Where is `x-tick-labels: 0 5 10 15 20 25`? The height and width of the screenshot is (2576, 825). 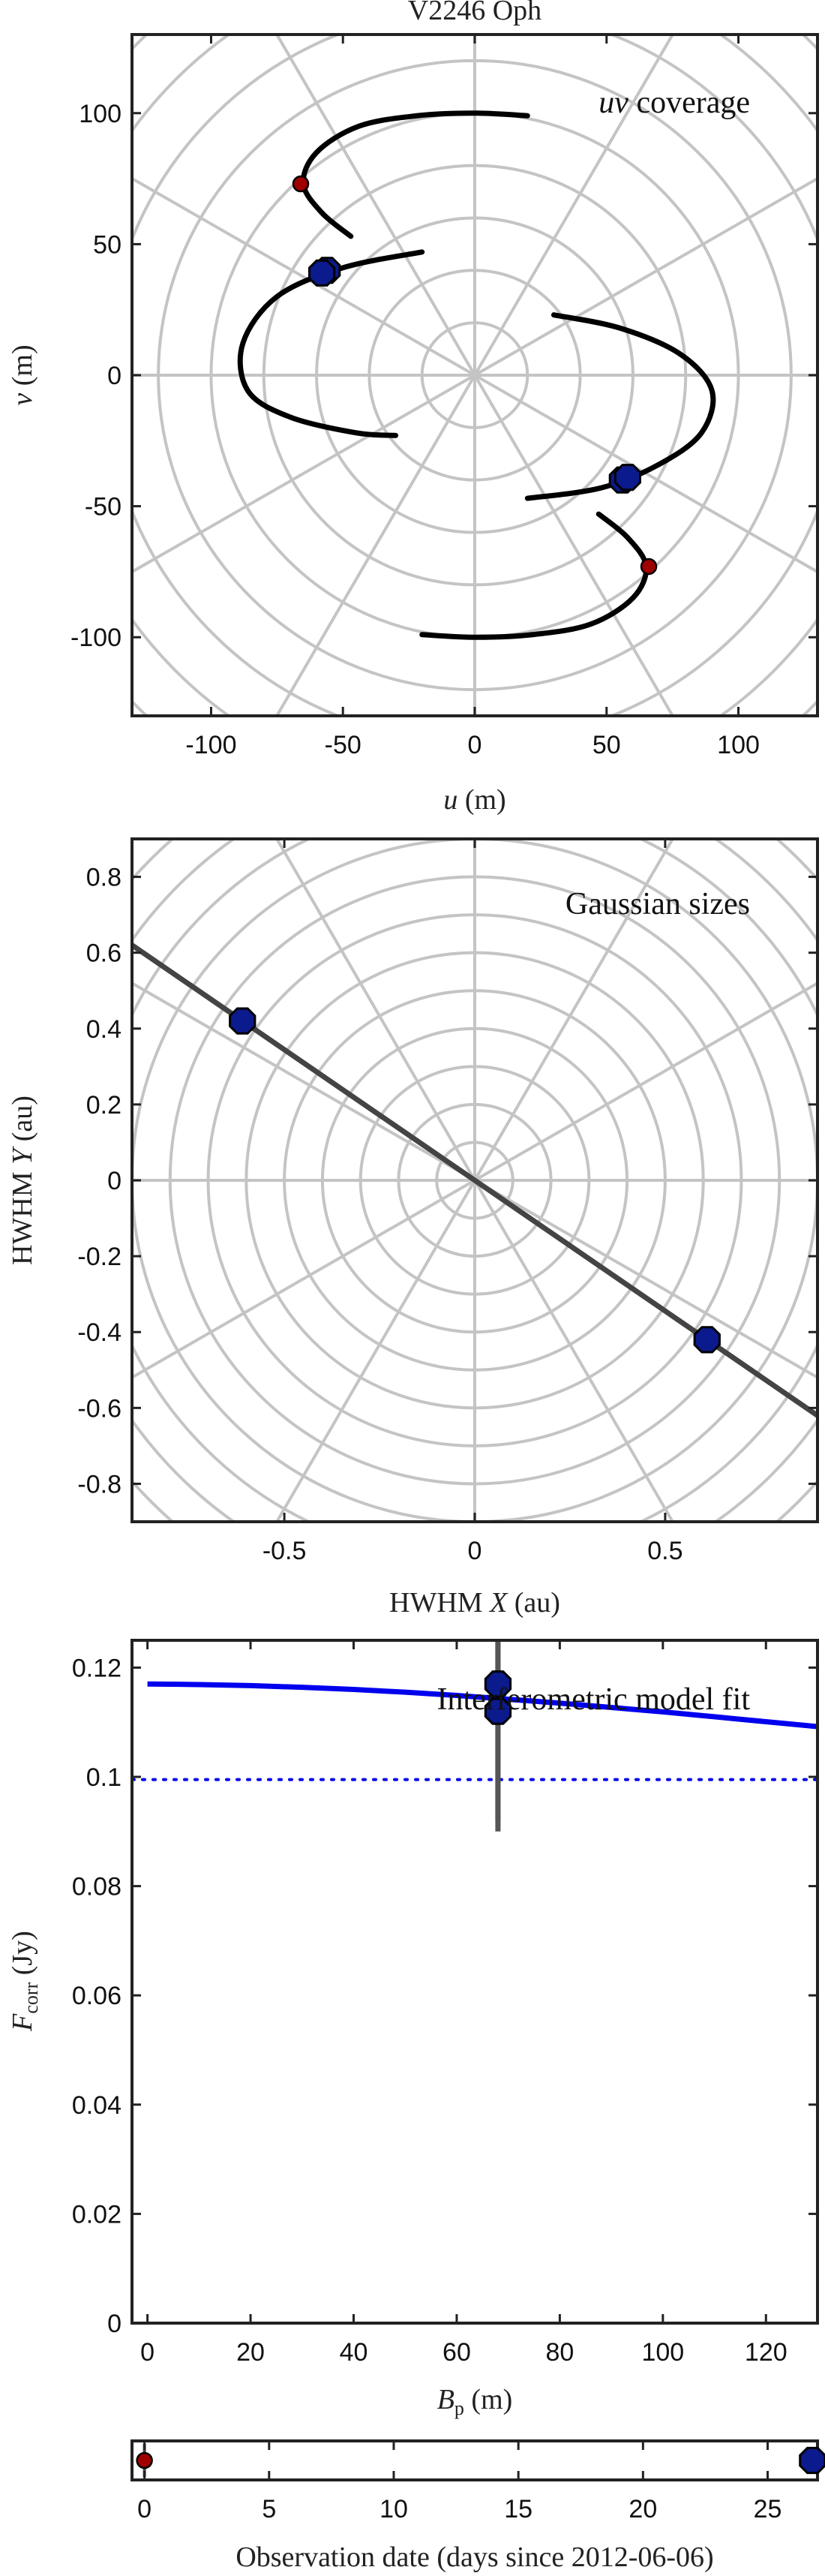 x-tick-labels: 0 5 10 15 20 25 is located at coordinates (459, 2509).